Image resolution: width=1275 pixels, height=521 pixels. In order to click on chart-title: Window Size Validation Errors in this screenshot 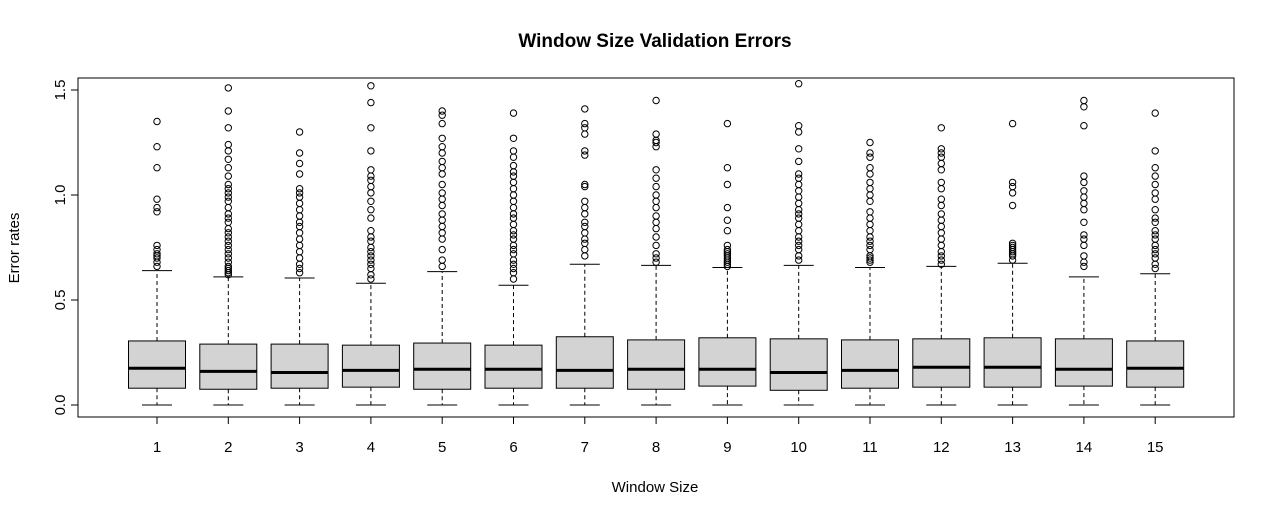, I will do `click(654, 41)`.